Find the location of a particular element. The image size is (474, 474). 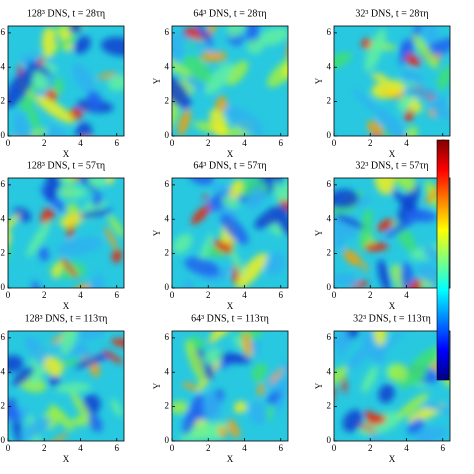

panel-title: 32³ DNS, t = 28τη is located at coordinates (391, 13).